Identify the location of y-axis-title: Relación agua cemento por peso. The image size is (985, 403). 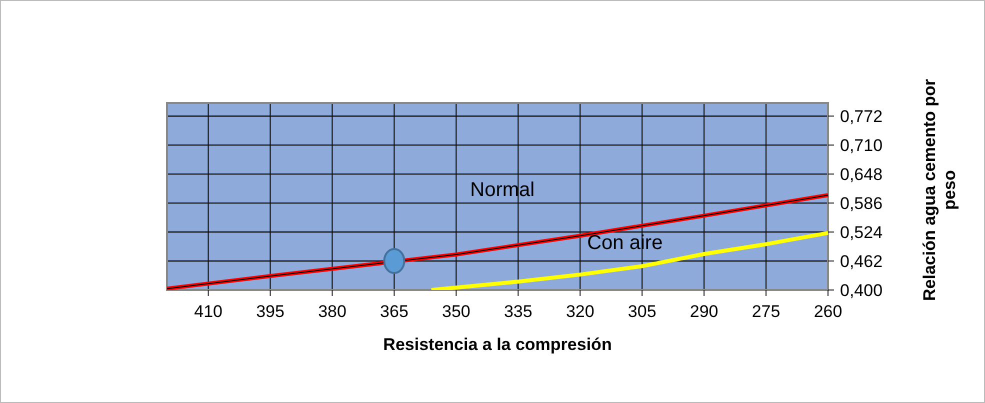
(939, 189).